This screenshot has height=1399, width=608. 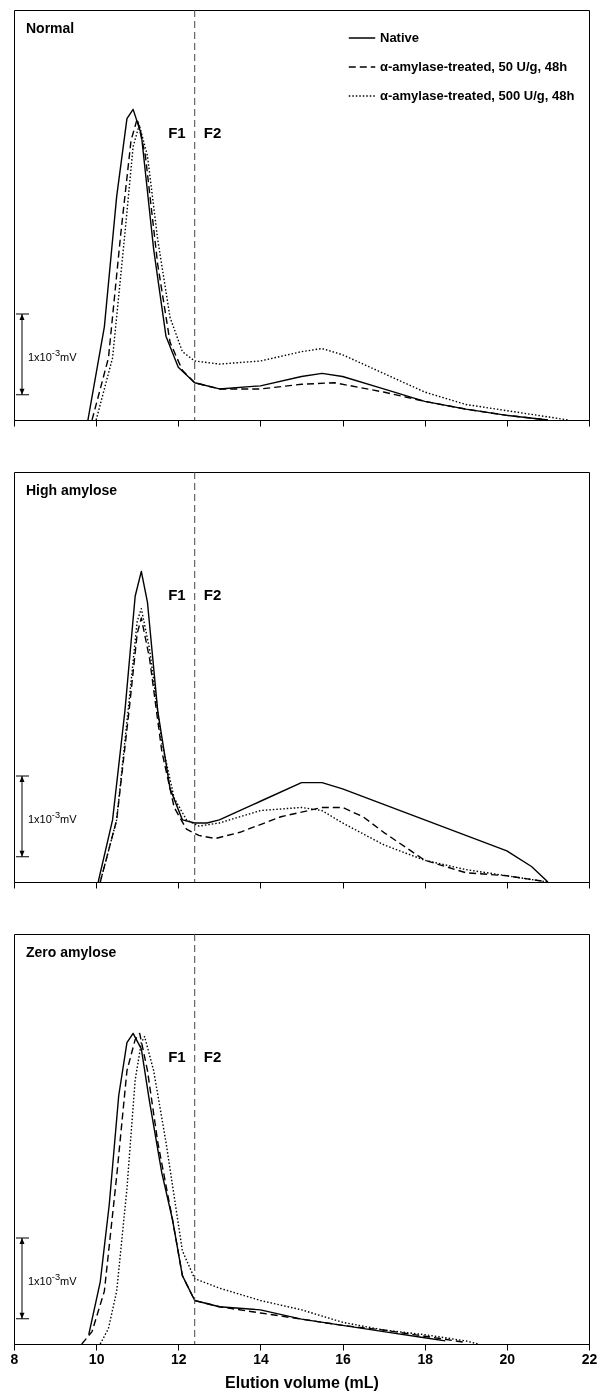 I want to click on x-tick-label: 22, so click(x=589, y=1358).